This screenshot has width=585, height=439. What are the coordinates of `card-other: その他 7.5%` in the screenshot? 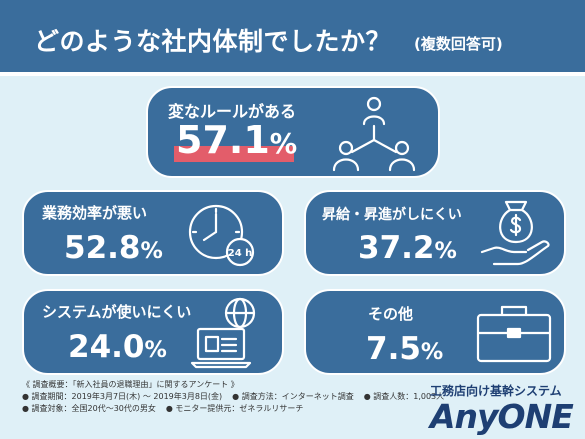 It's located at (435, 332).